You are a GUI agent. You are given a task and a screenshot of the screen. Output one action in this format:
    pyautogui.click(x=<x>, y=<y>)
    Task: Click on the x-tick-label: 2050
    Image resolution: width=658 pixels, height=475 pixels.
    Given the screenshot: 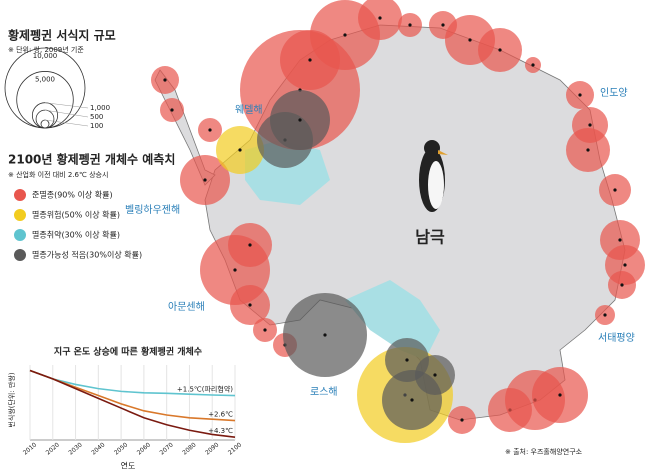 What is the action you would take?
    pyautogui.click(x=121, y=448)
    